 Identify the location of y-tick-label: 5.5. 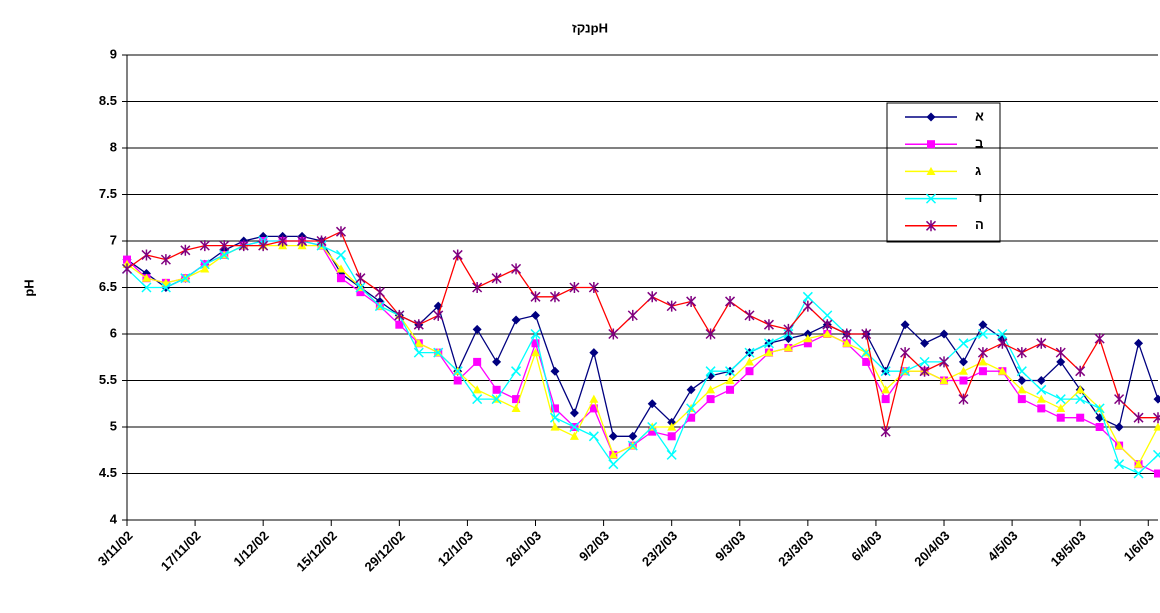
(108, 379).